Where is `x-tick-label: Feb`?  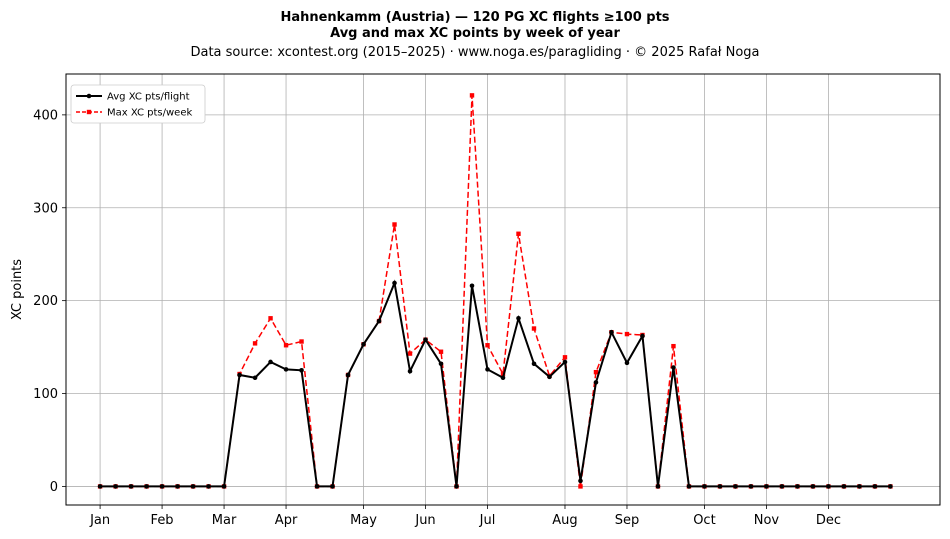 x-tick-label: Feb is located at coordinates (162, 520).